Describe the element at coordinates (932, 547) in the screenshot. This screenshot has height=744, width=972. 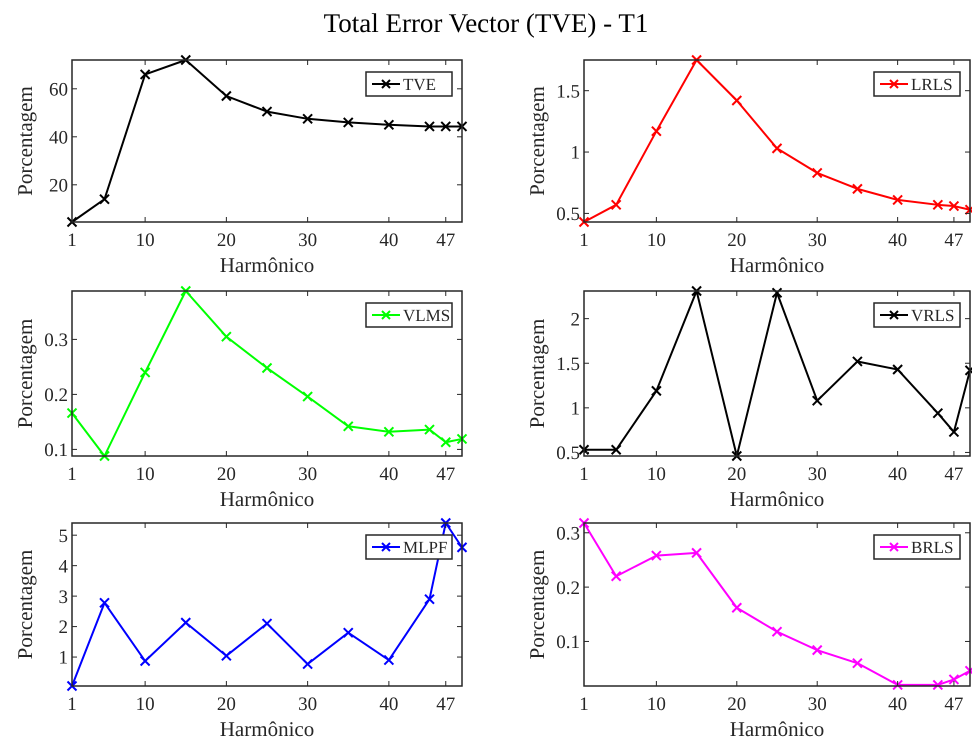
I see `legend-label: BRLS` at that location.